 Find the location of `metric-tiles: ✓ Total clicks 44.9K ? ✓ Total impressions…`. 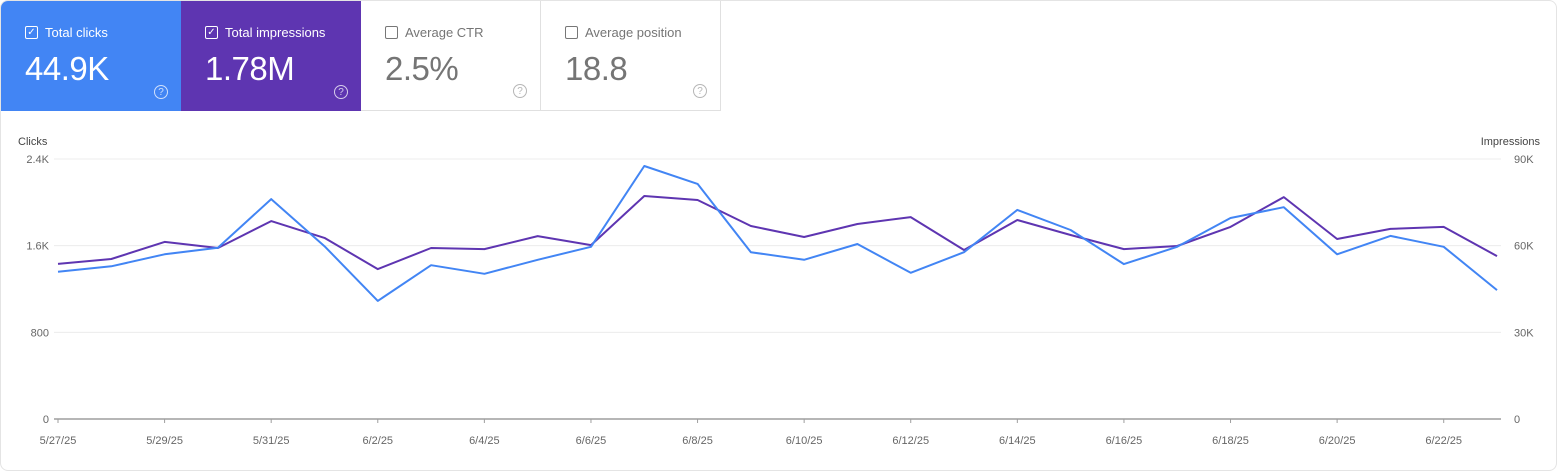

metric-tiles: ✓ Total clicks 44.9K ? ✓ Total impressions… is located at coordinates (361, 56).